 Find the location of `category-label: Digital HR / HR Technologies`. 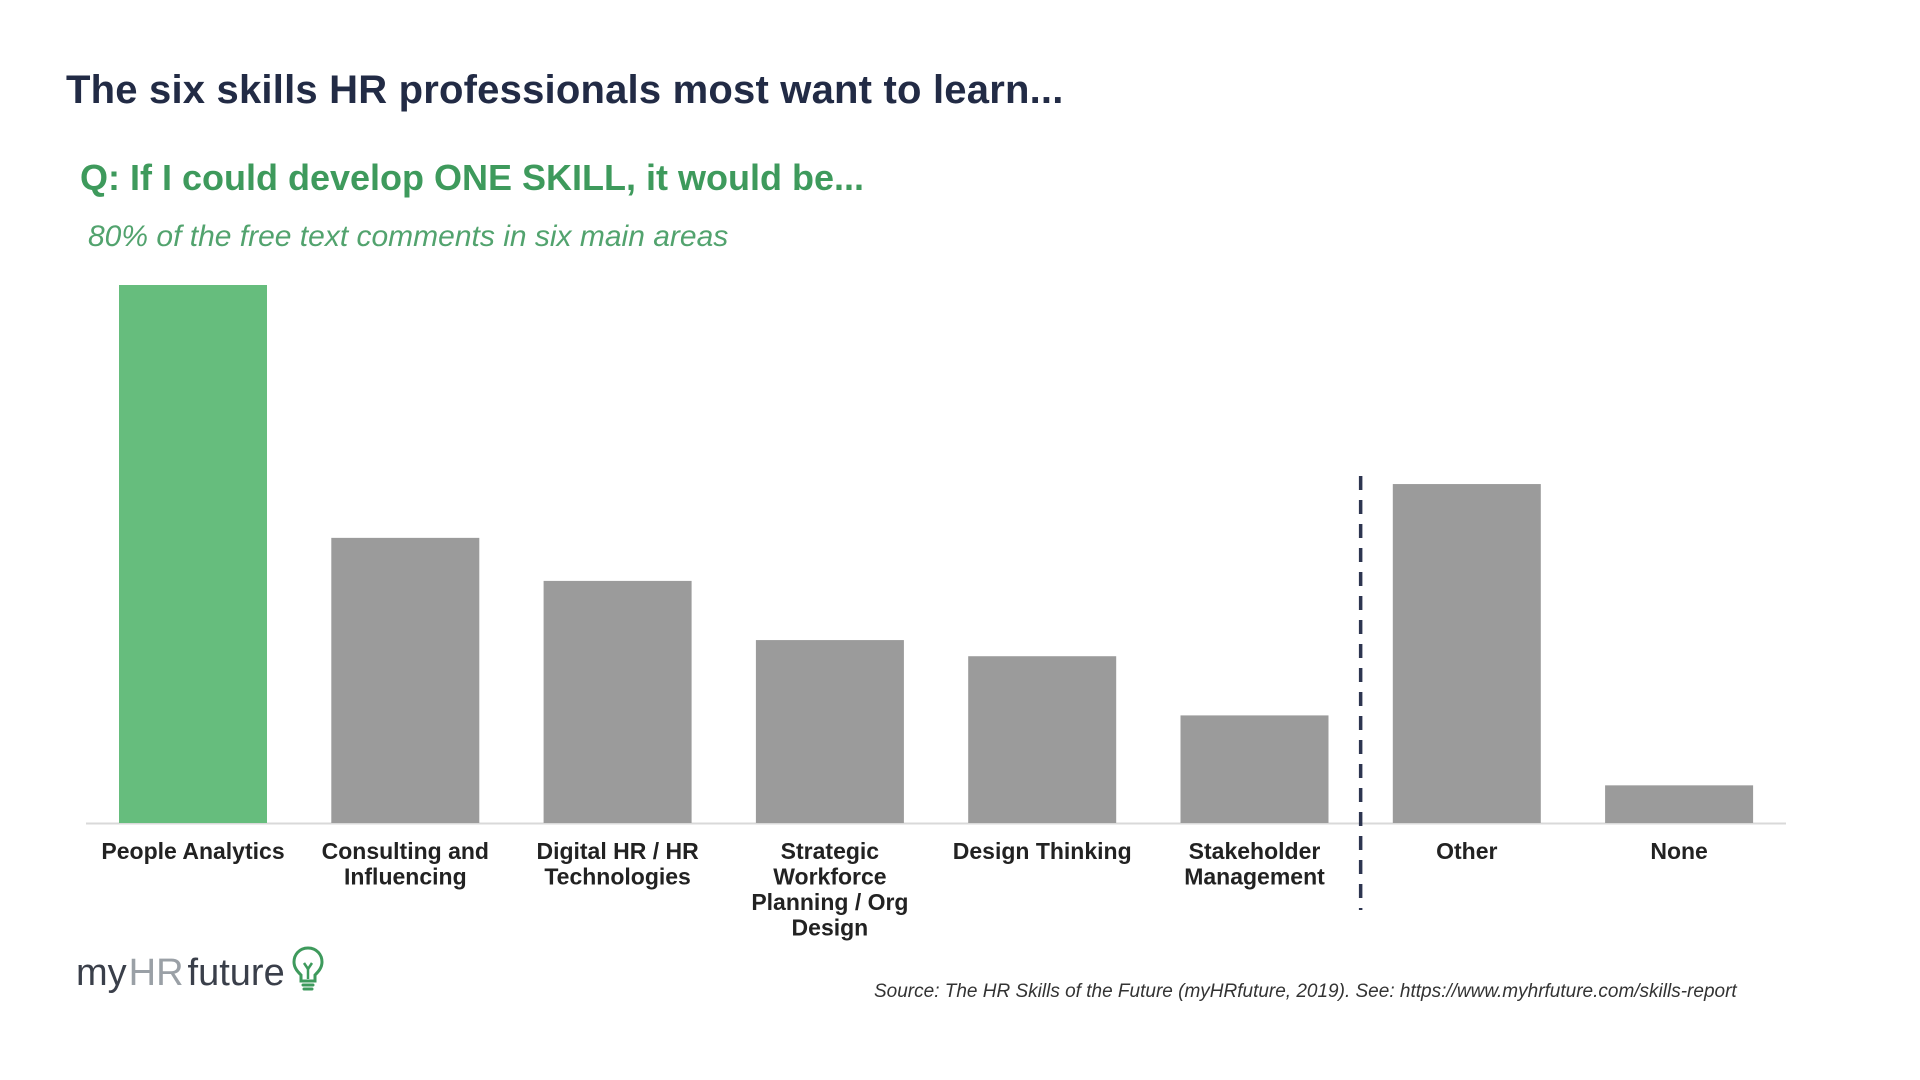

category-label: Digital HR / HR Technologies is located at coordinates (617, 864).